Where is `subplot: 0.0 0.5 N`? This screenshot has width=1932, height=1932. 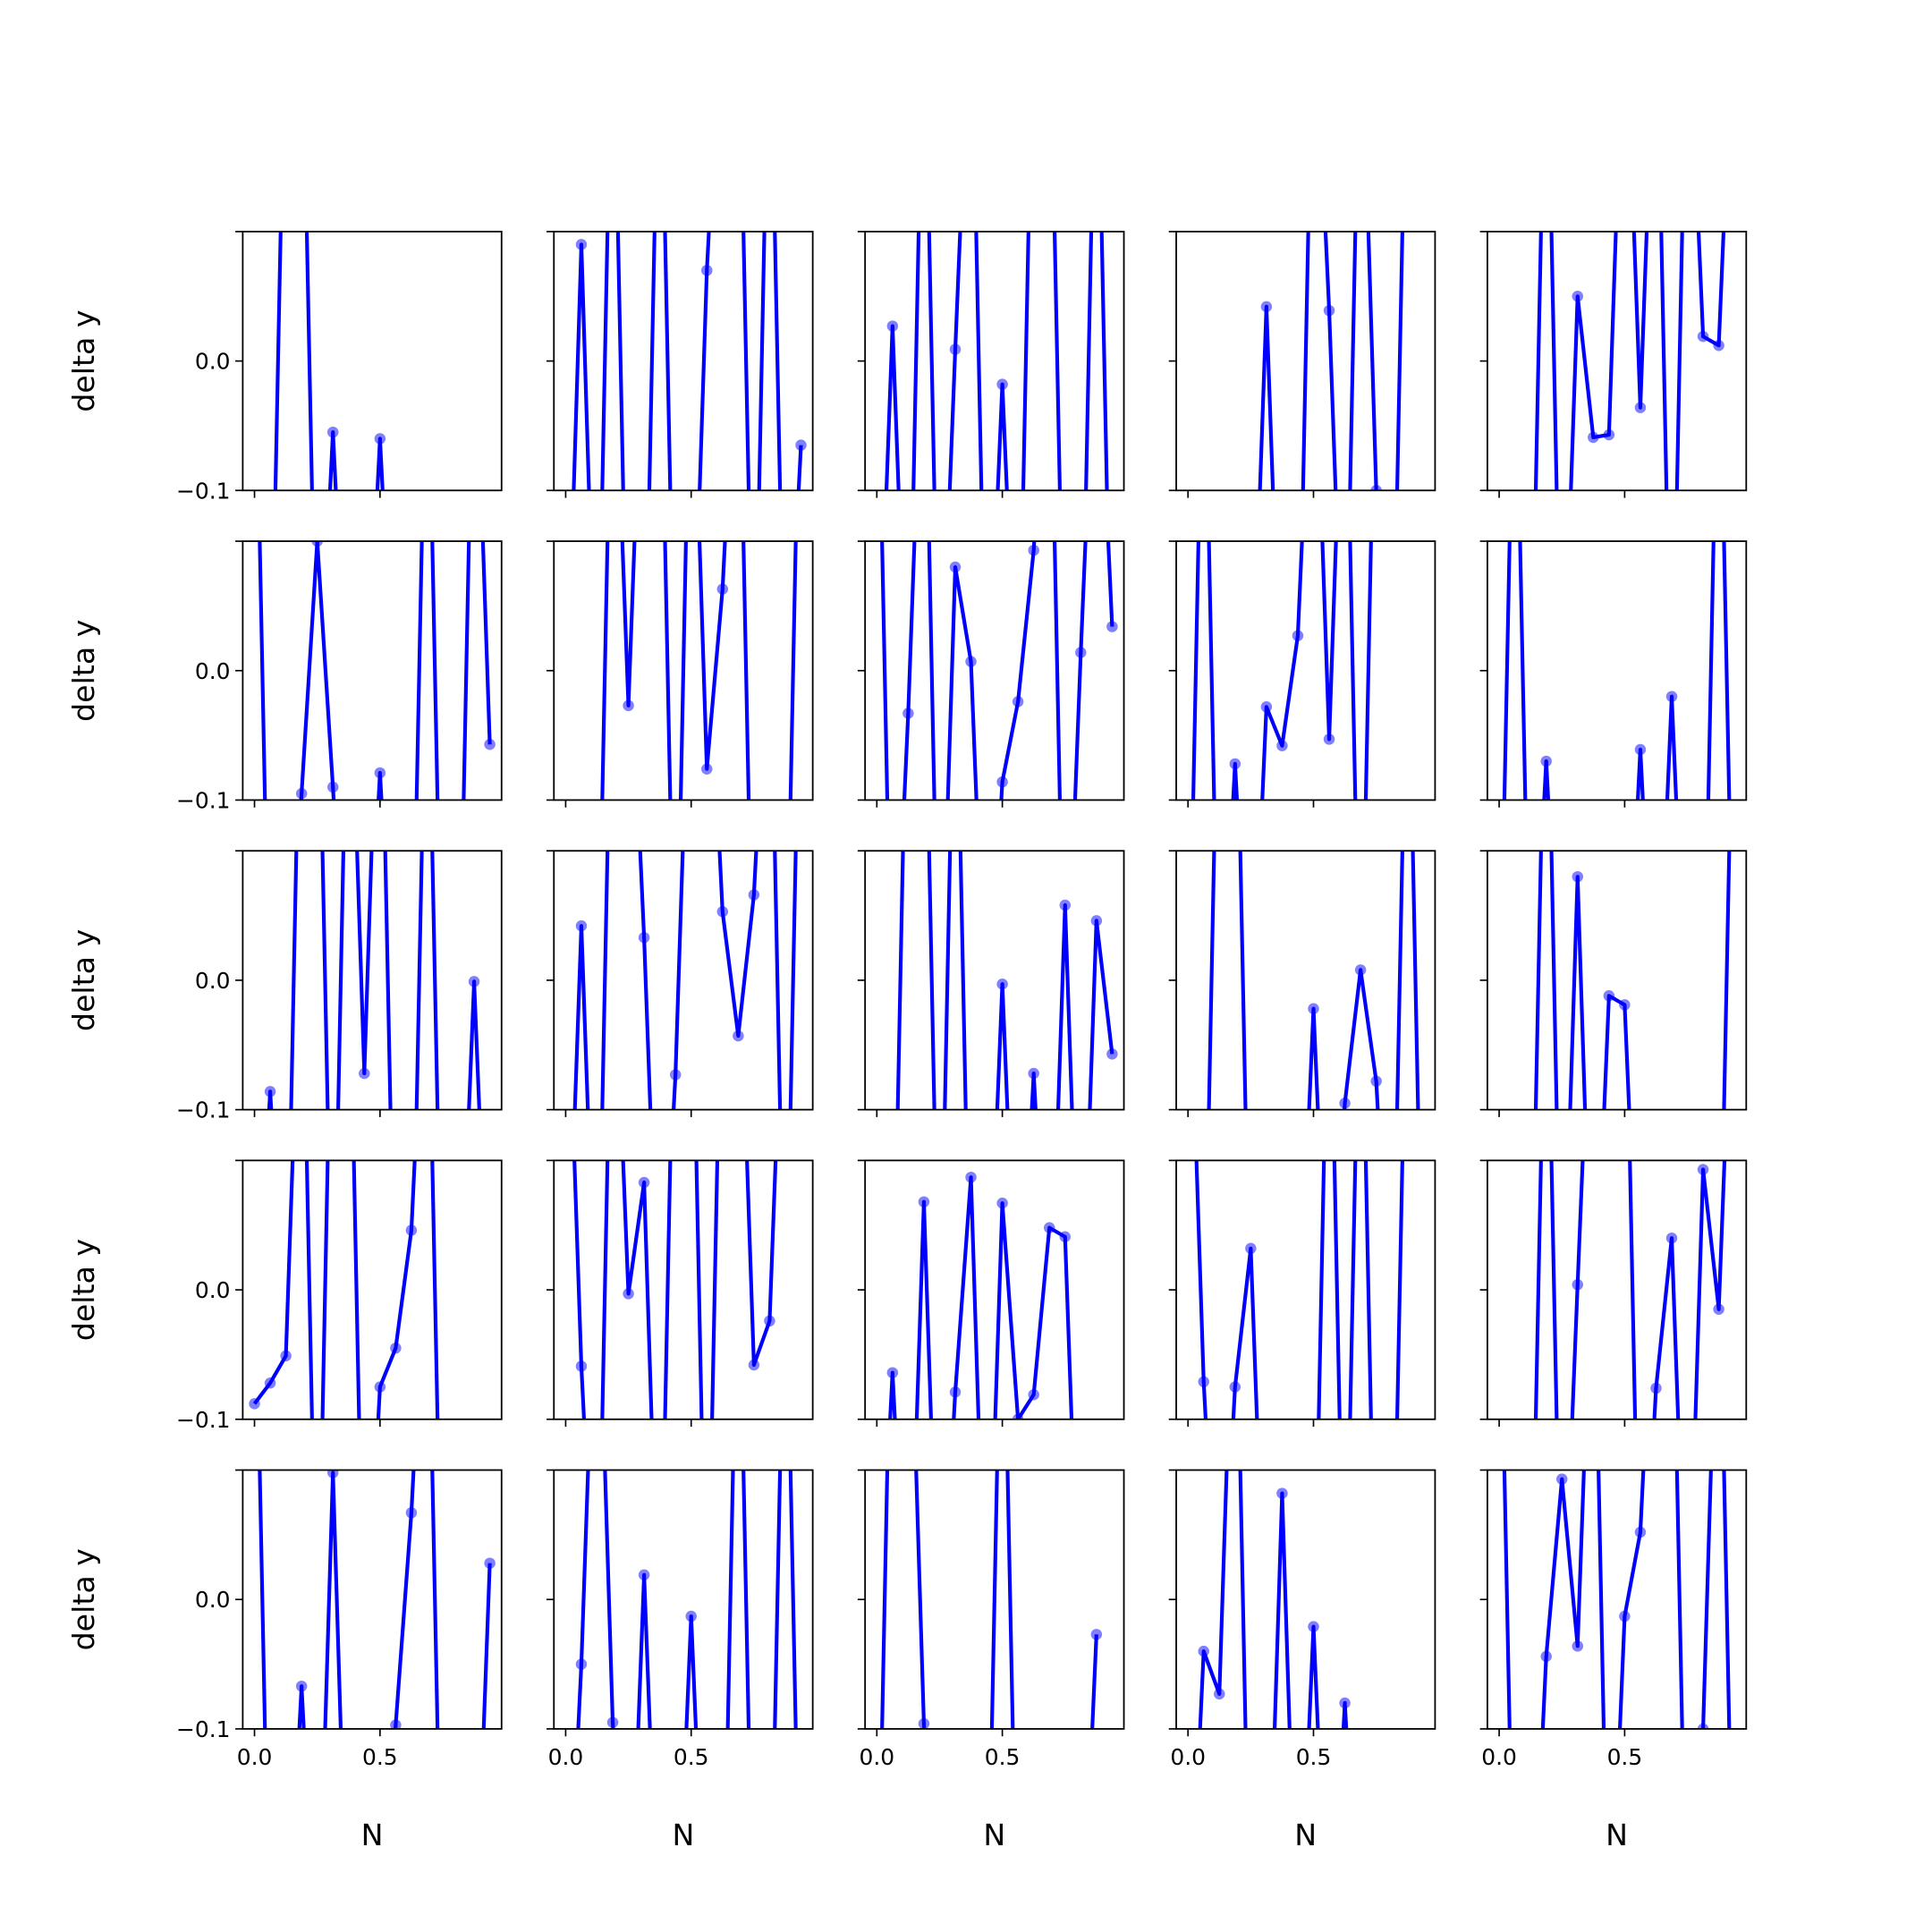 subplot: 0.0 0.5 N is located at coordinates (1302, 1660).